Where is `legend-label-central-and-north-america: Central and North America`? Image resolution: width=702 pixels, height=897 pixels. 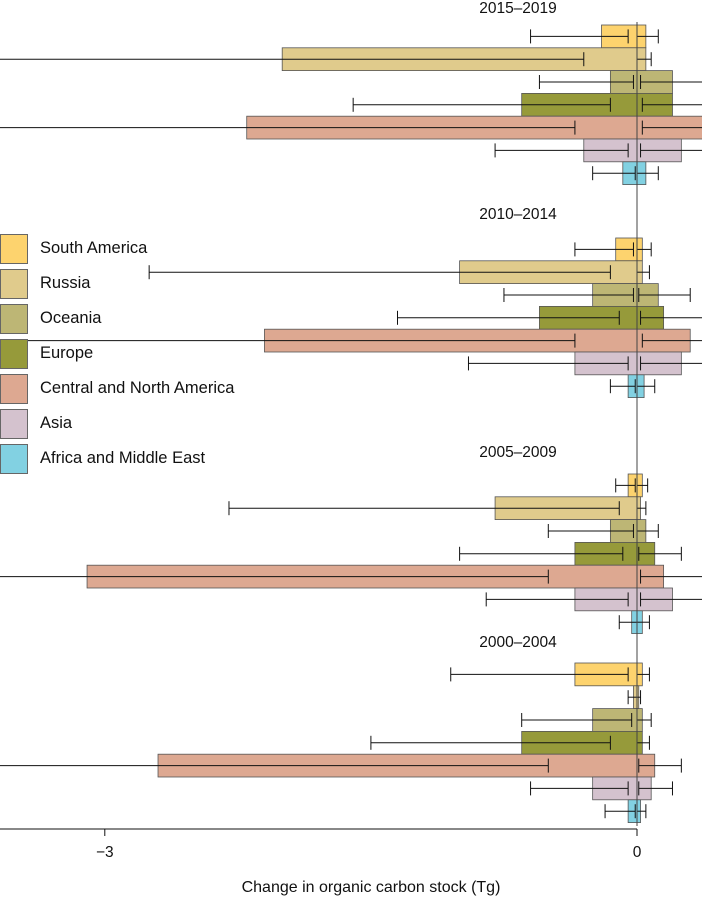 legend-label-central-and-north-america: Central and North America is located at coordinates (137, 388).